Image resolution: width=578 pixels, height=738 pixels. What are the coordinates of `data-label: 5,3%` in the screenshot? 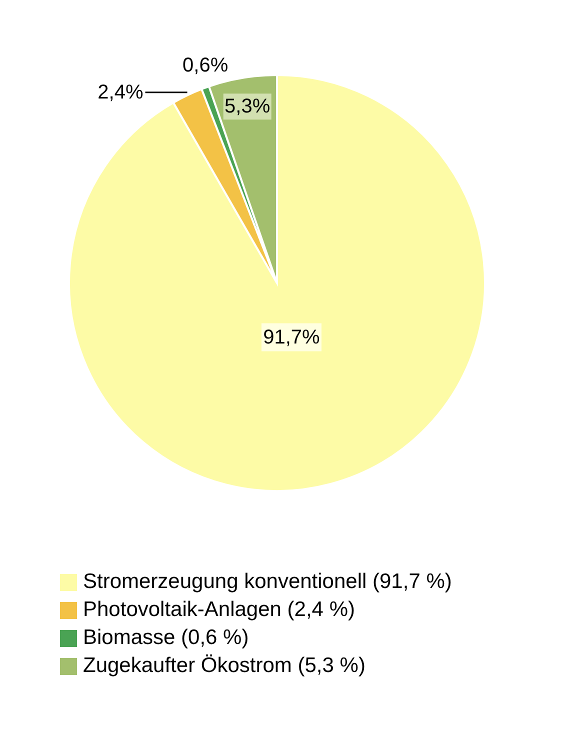 It's located at (247, 107).